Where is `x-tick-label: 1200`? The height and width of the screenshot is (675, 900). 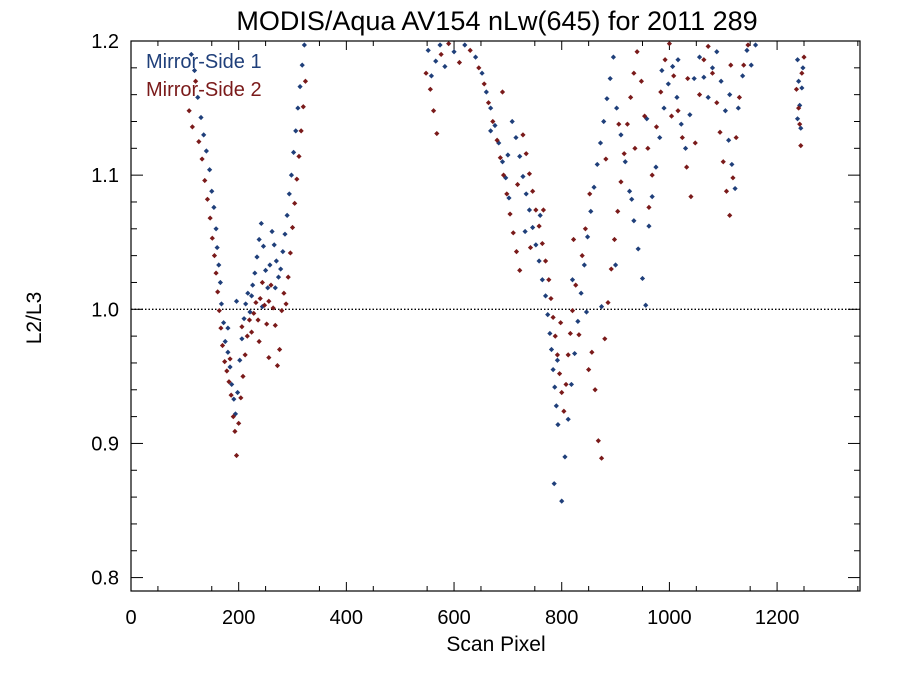
x-tick-label: 1200 is located at coordinates (777, 618).